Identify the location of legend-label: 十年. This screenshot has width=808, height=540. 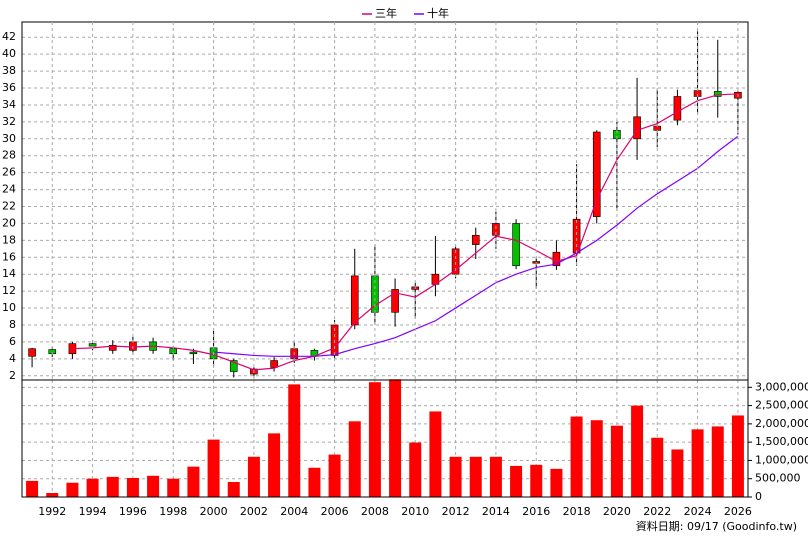
(438, 13).